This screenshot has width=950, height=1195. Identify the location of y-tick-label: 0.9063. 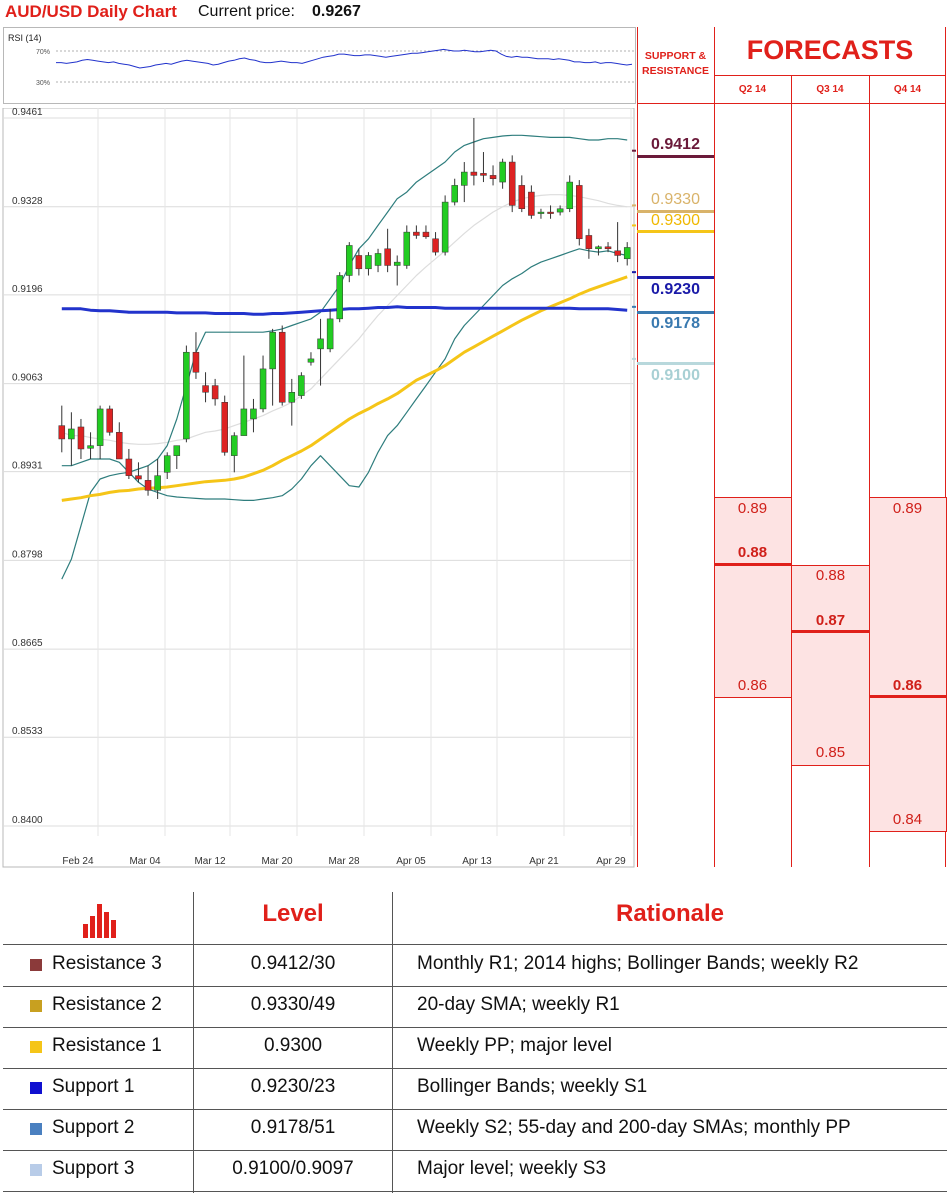
(27, 378).